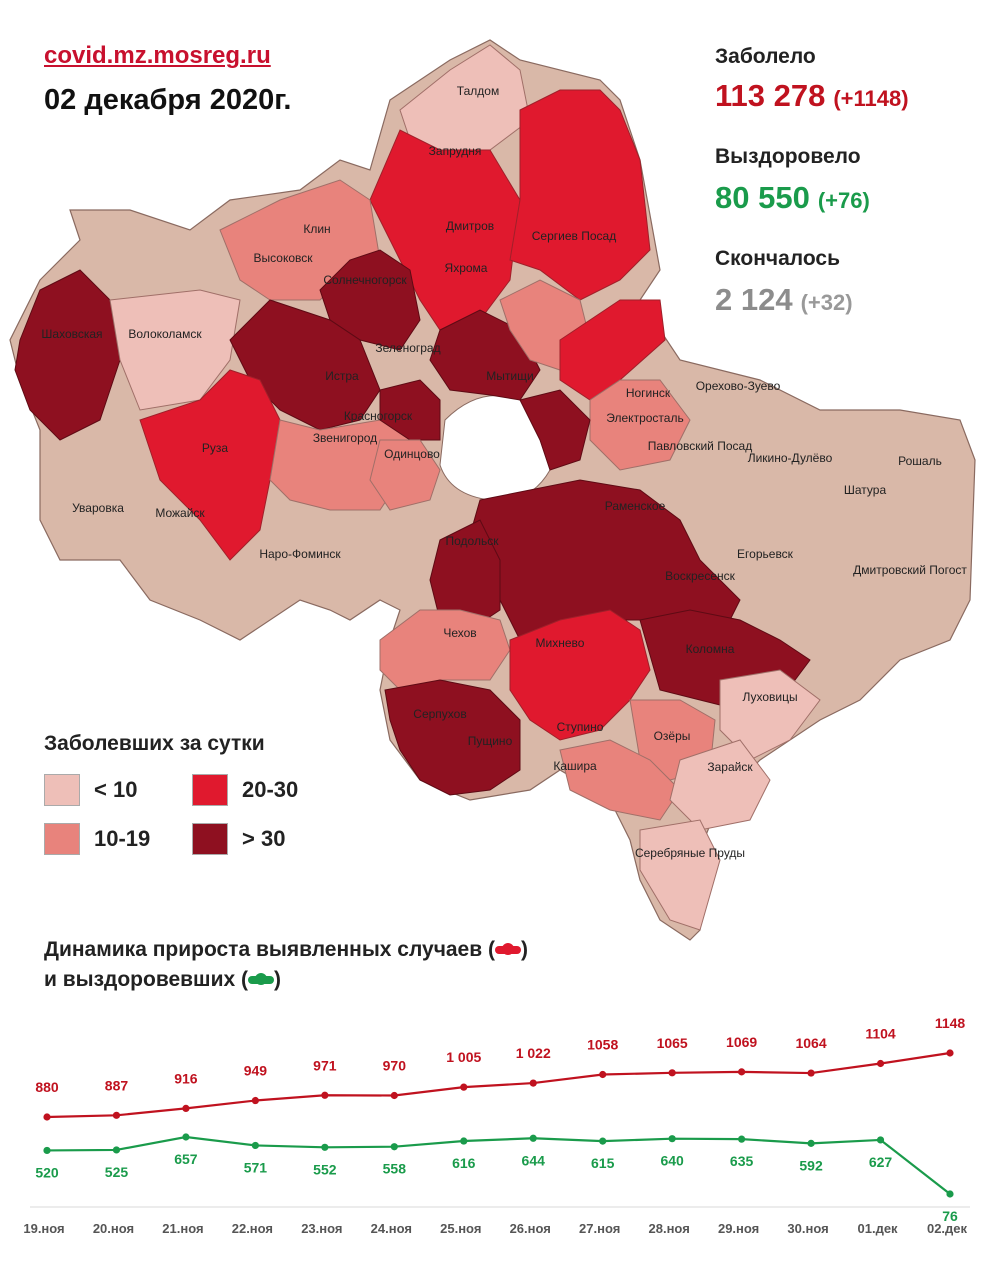 This screenshot has width=994, height=1280. I want to click on source-link: covid.mz.mosreg.ru, so click(157, 55).